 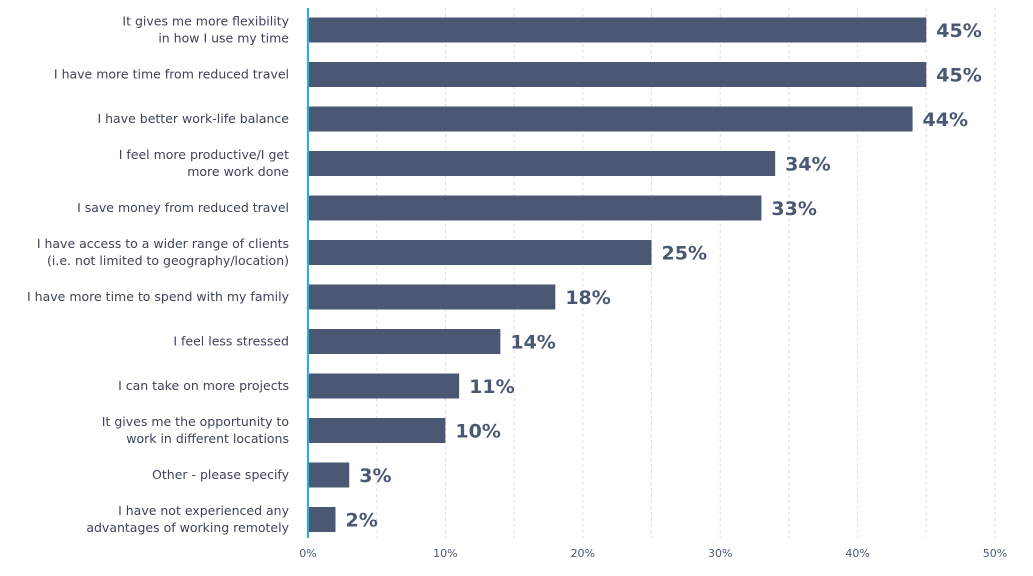 What do you see at coordinates (223, 38) in the screenshot?
I see `category-label: in how I use my time` at bounding box center [223, 38].